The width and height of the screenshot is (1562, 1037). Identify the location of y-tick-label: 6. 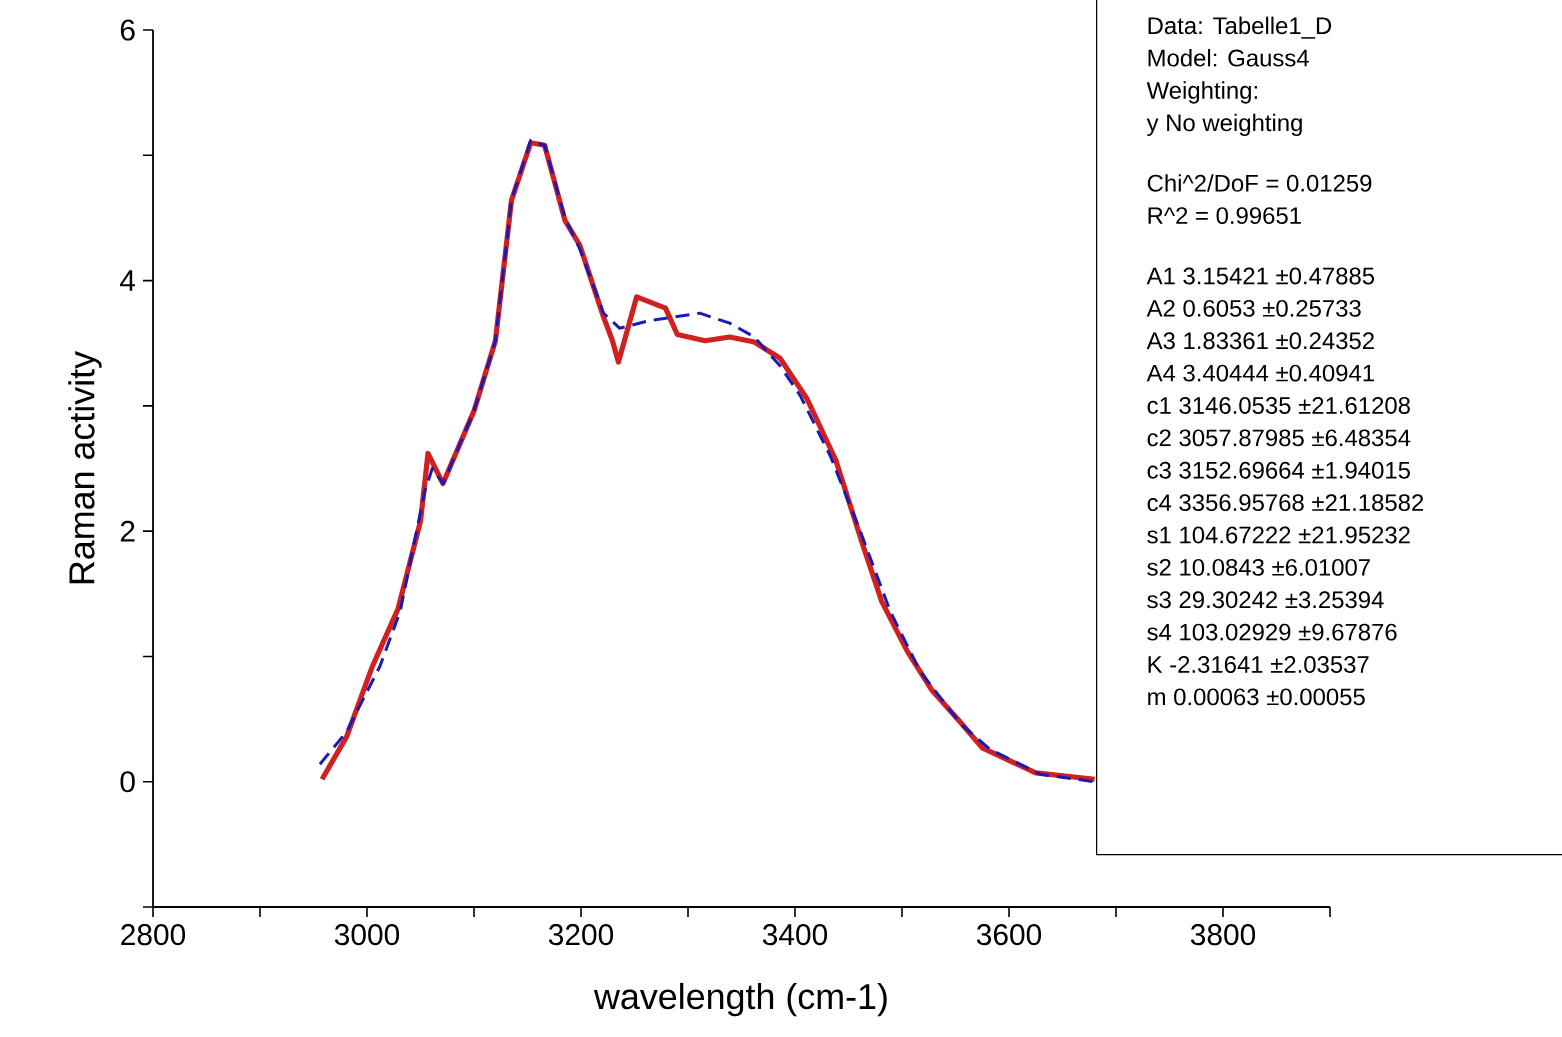
(127, 30).